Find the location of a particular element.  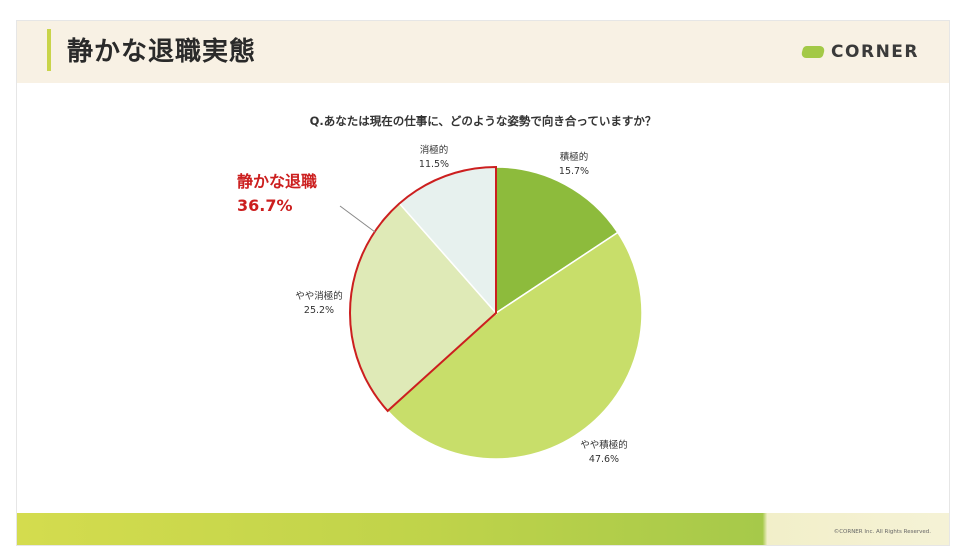

callout-leader-line is located at coordinates (357, 219).